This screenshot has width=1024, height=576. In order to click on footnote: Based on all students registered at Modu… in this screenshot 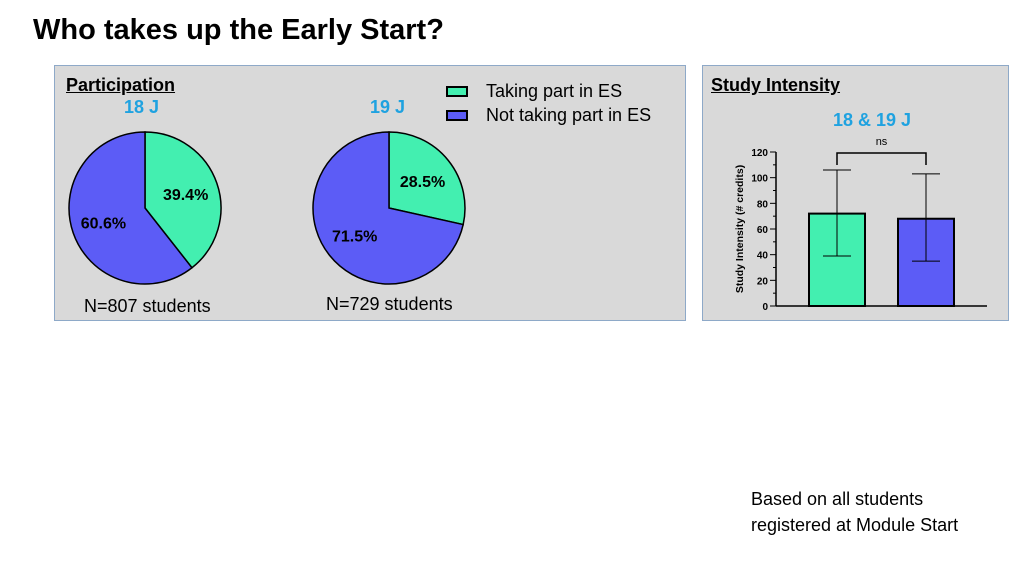, I will do `click(886, 512)`.